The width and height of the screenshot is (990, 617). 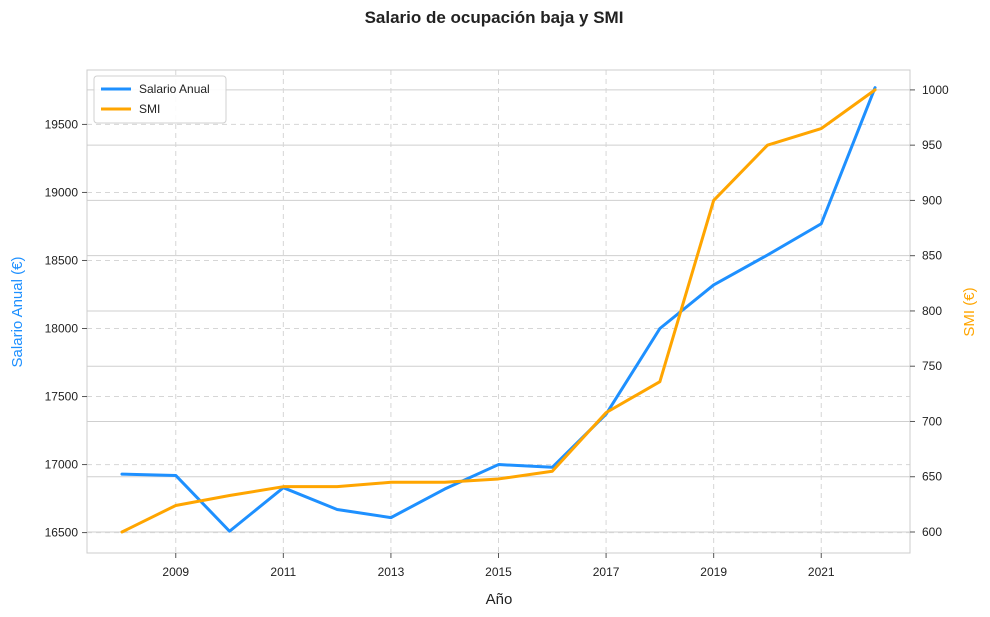 What do you see at coordinates (283, 572) in the screenshot?
I see `x-tick-label: 2011` at bounding box center [283, 572].